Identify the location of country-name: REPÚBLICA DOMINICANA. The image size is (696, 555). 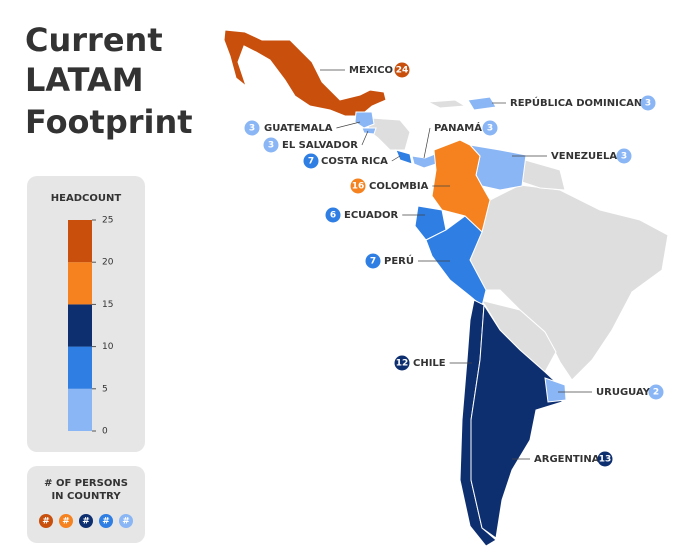
(580, 102).